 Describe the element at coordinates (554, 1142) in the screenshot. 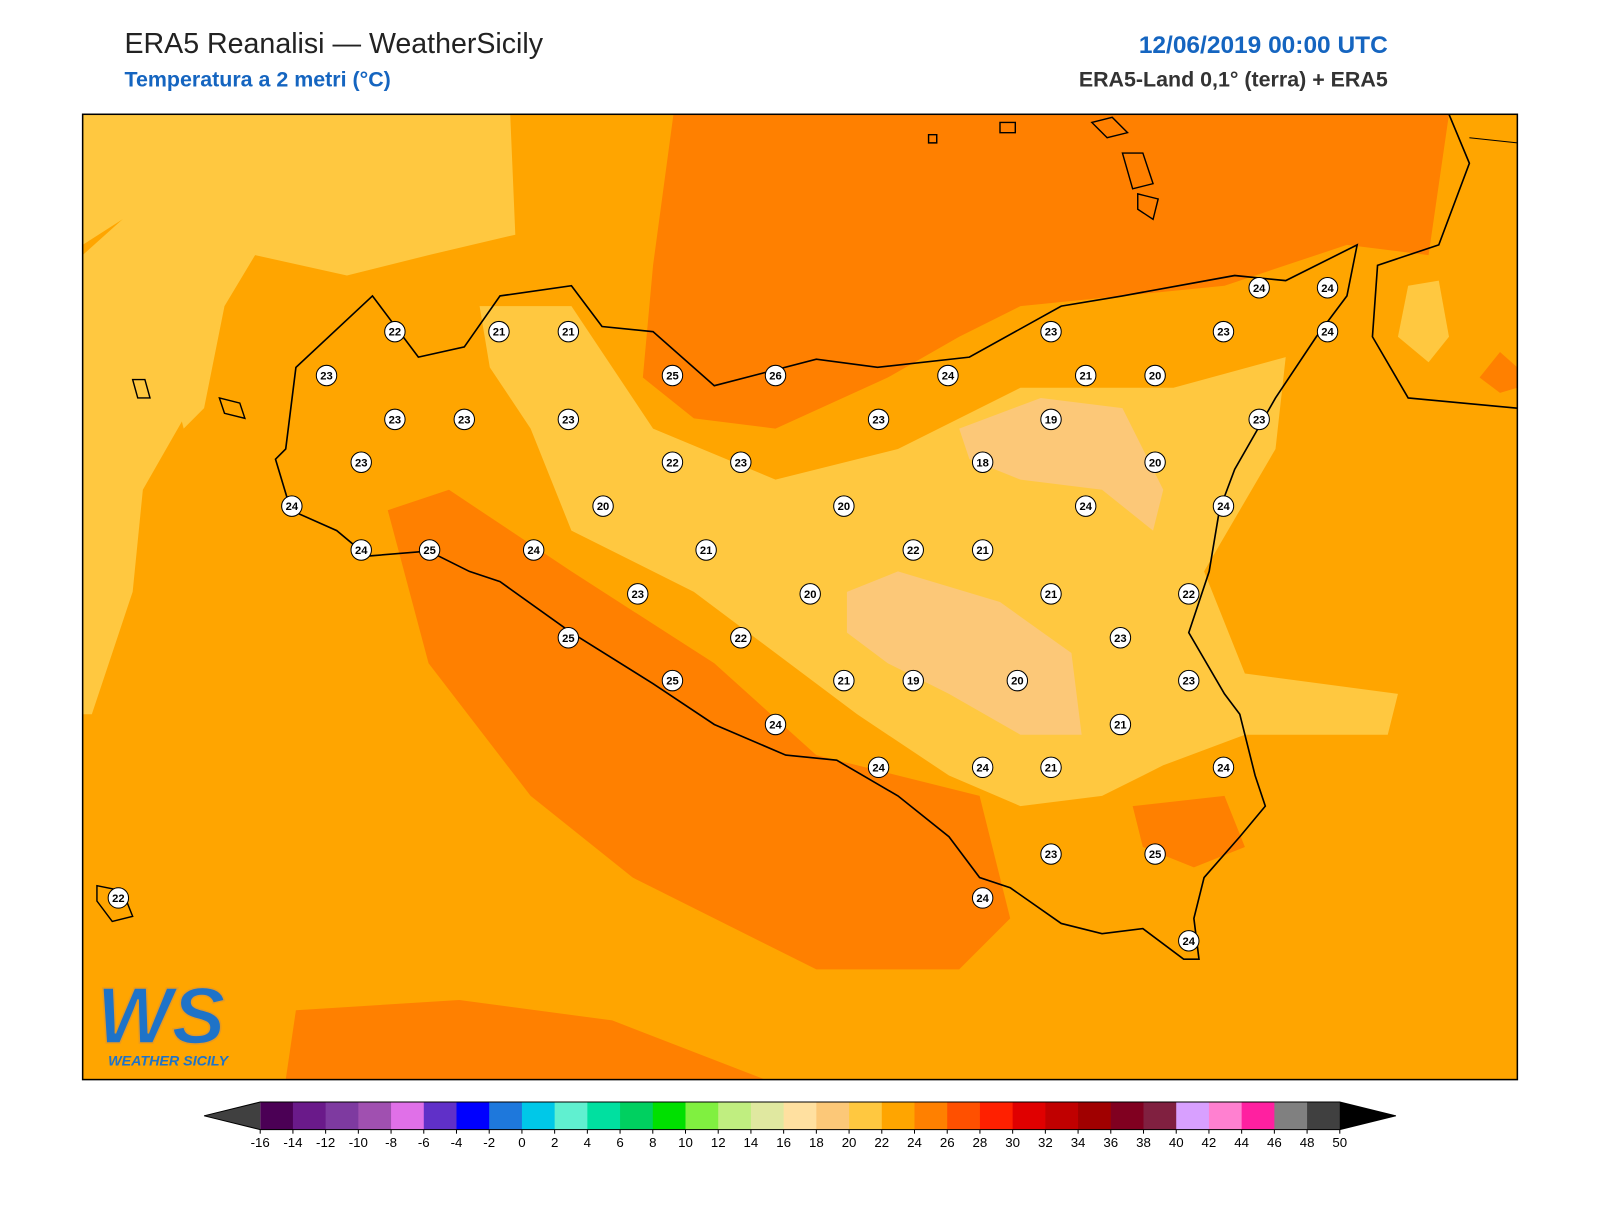

I see `colorbar-tick-label: 2` at that location.